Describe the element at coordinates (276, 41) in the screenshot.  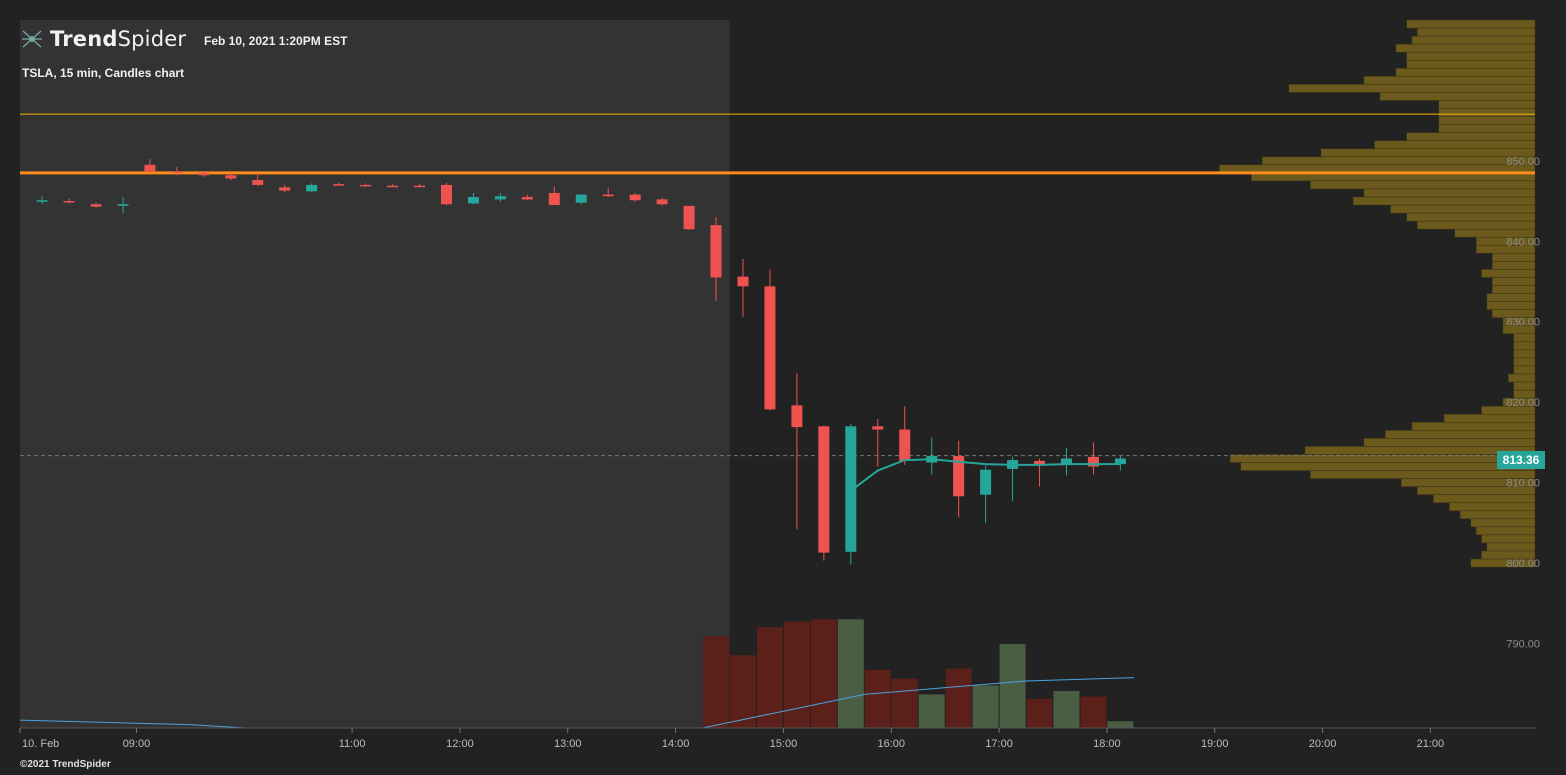
I see `chart-timestamp: Feb 10, 2021 1:20PM EST` at that location.